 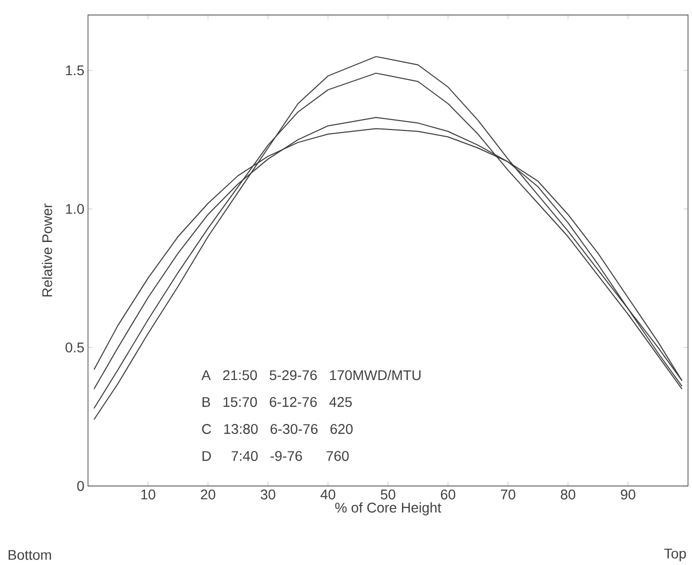 I want to click on annotation: B 15:70 6-12-76 425, so click(x=277, y=402).